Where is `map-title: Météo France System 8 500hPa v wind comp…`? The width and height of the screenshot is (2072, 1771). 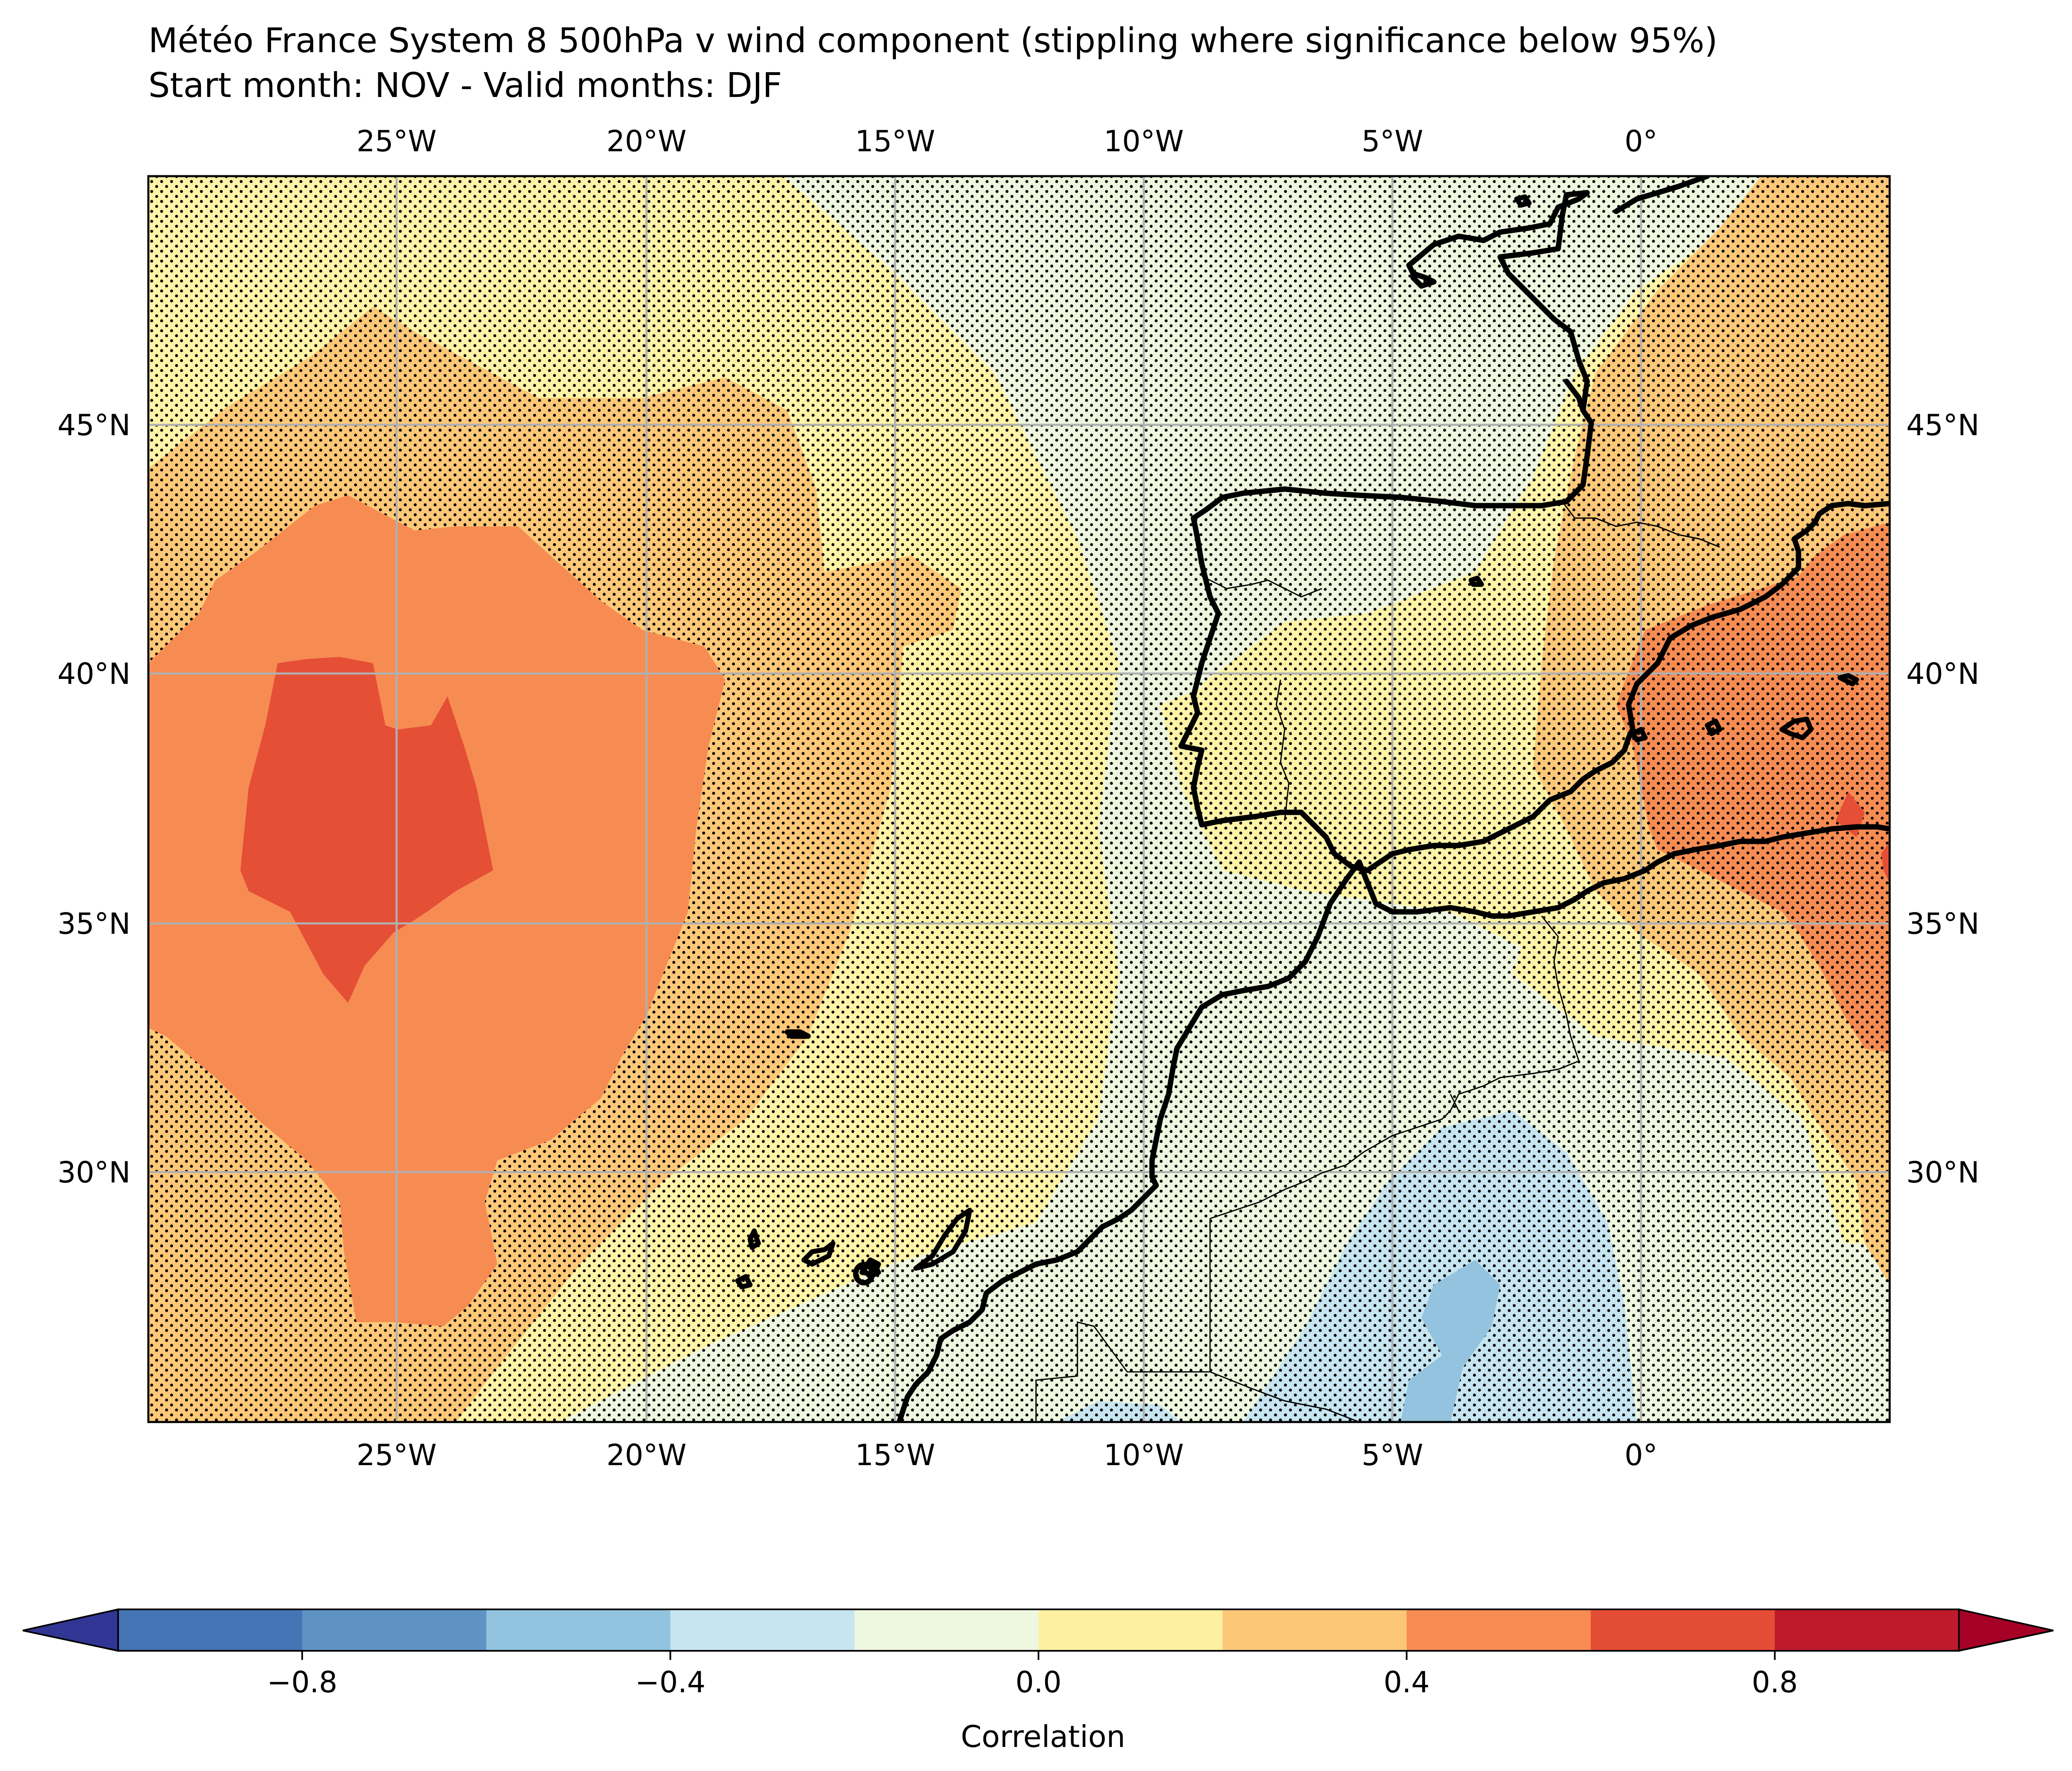
map-title: Météo France System 8 500hPa v wind comp… is located at coordinates (933, 41).